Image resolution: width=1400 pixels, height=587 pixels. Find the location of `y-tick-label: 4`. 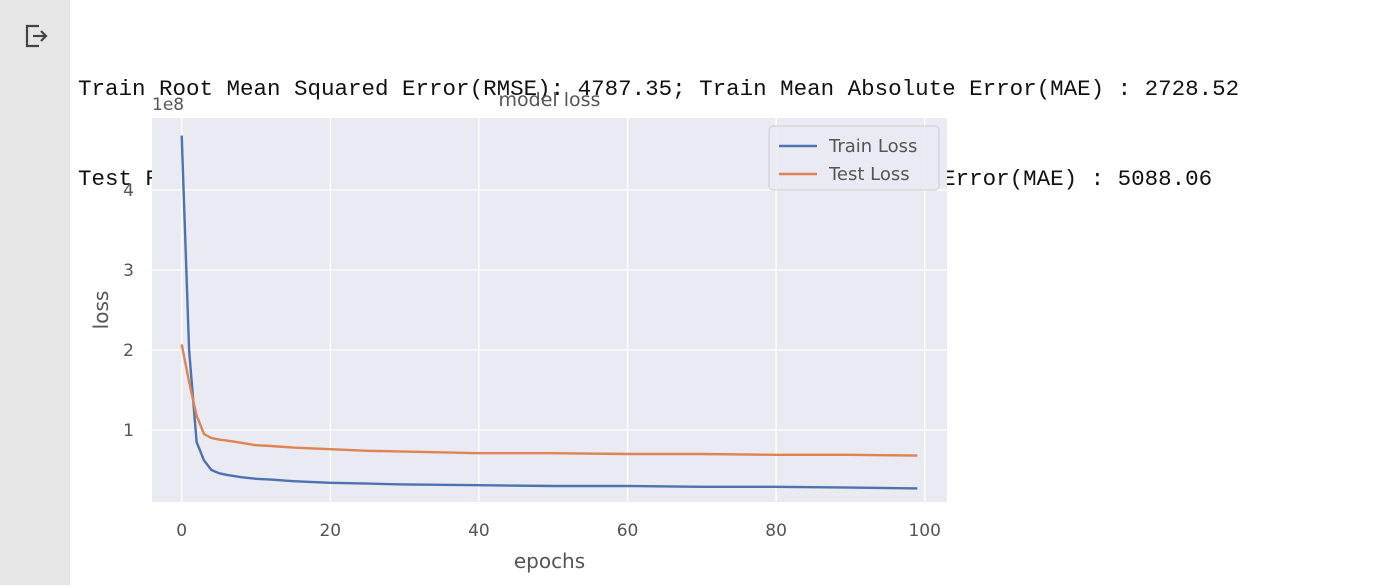

y-tick-label: 4 is located at coordinates (128, 191).